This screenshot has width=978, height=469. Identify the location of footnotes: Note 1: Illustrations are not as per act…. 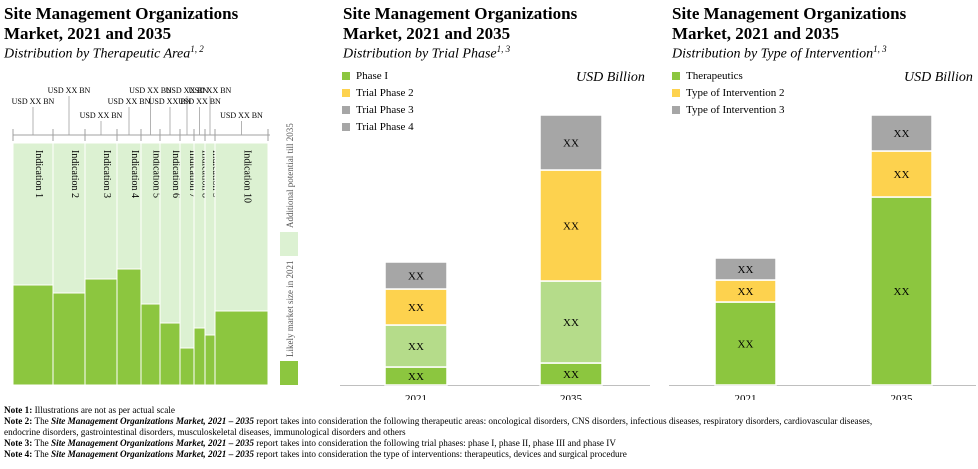
(490, 432).